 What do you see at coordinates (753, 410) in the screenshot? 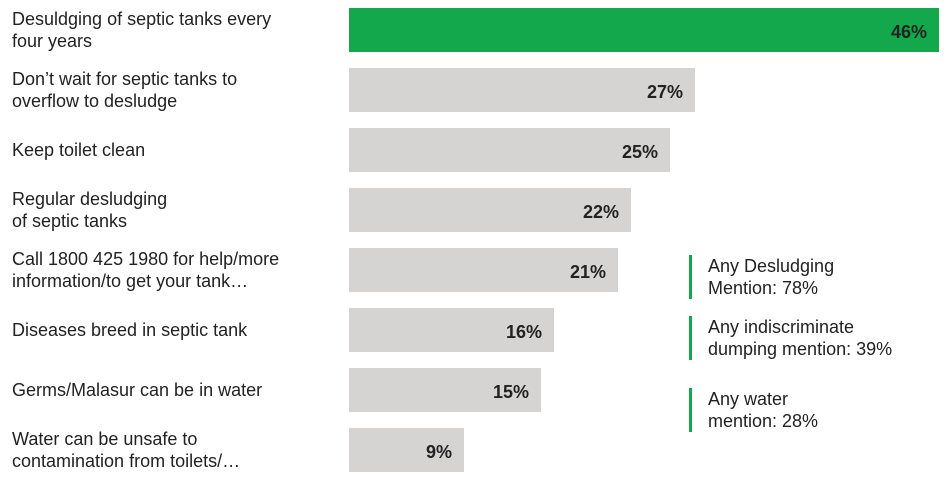
I see `annotation-water: Any water mention: 28%` at bounding box center [753, 410].